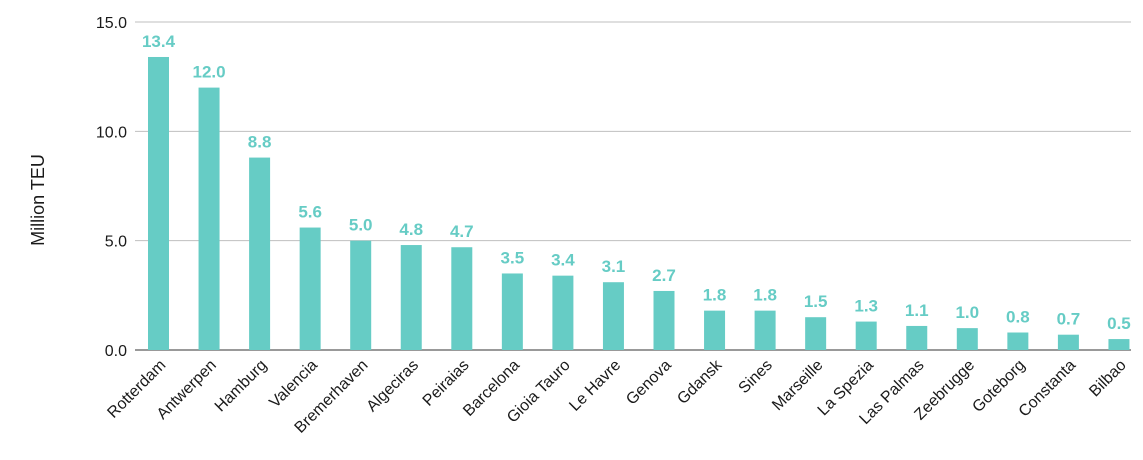 Image resolution: width=1143 pixels, height=460 pixels. I want to click on data-label: 12.0, so click(209, 72).